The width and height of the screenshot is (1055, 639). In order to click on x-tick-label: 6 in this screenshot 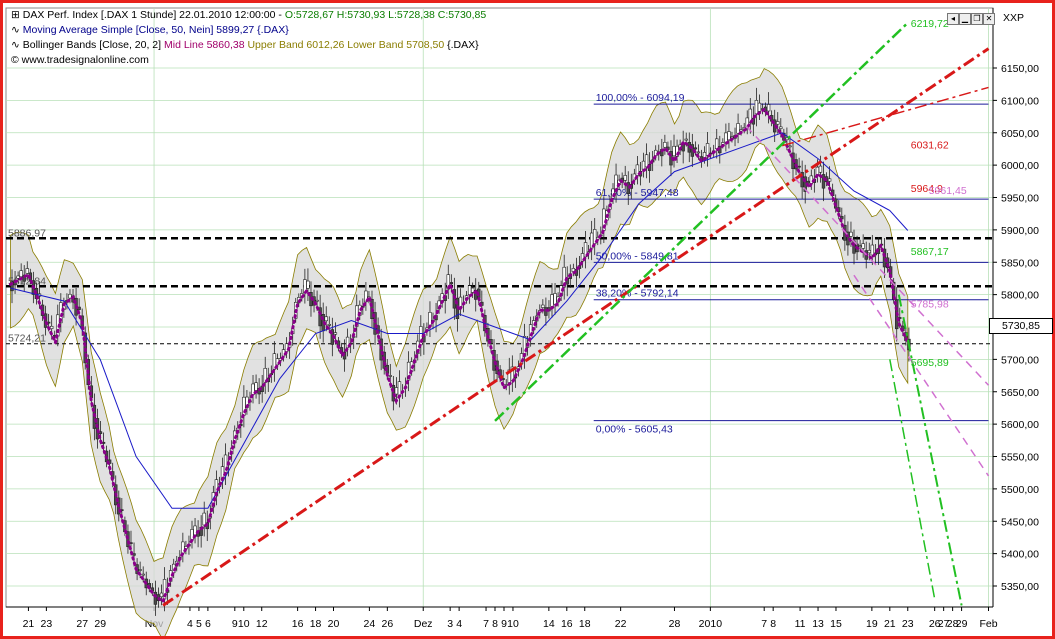, I will do `click(208, 624)`.